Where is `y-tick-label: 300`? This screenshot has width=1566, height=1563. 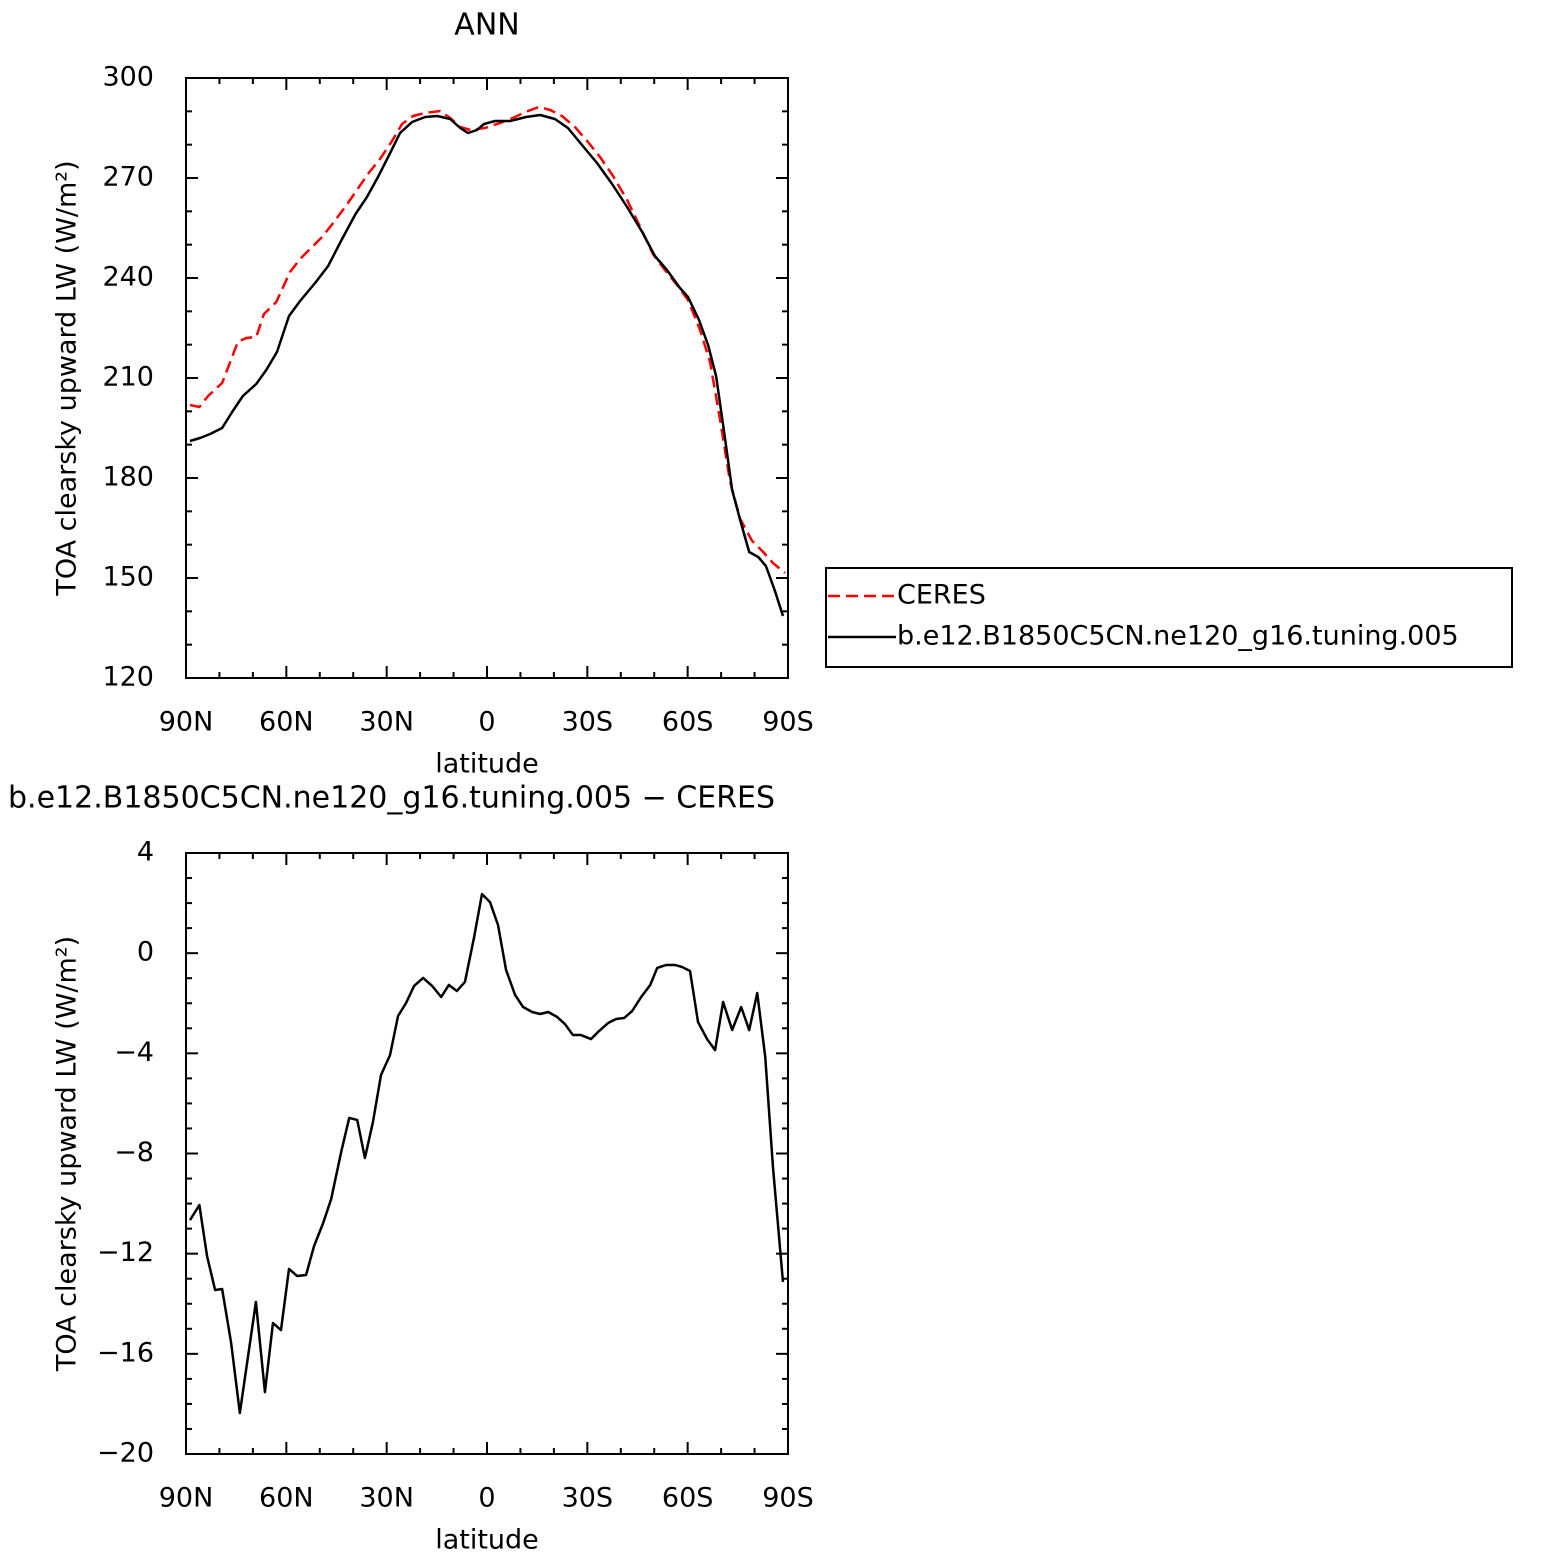 y-tick-label: 300 is located at coordinates (128, 77).